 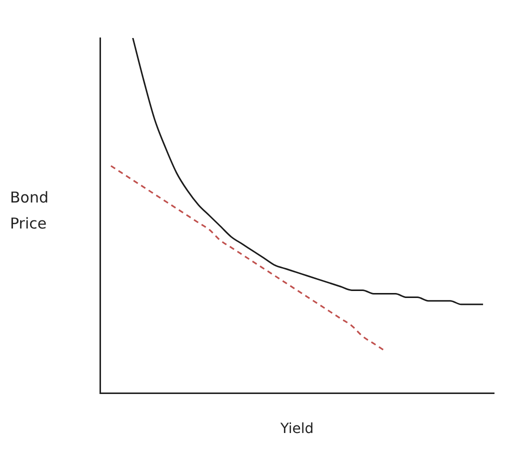 I want to click on y-axis-title: Bond Price, so click(x=29, y=210).